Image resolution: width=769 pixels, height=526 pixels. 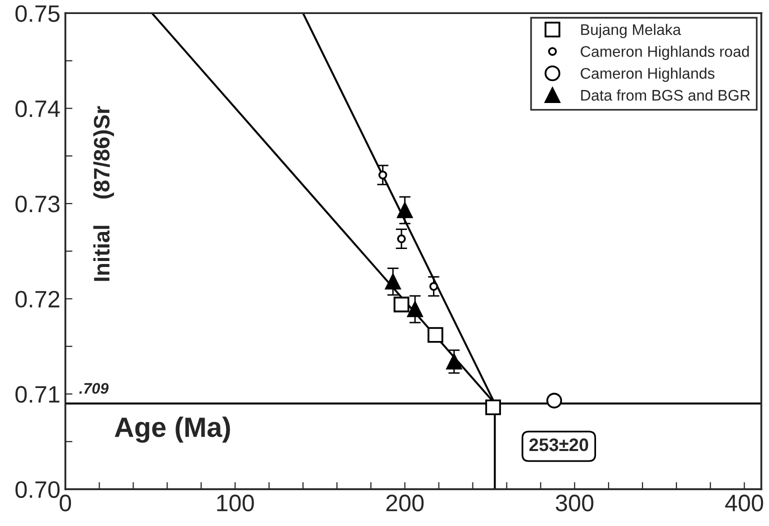 What do you see at coordinates (558, 445) in the screenshot?
I see `ref-line-label: 253±20` at bounding box center [558, 445].